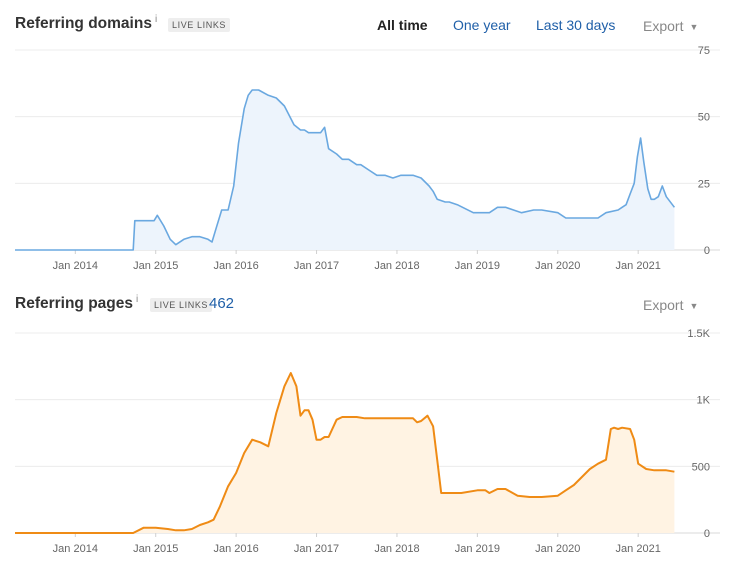  Describe the element at coordinates (704, 401) in the screenshot. I see `y-tick-label: 1K` at that location.